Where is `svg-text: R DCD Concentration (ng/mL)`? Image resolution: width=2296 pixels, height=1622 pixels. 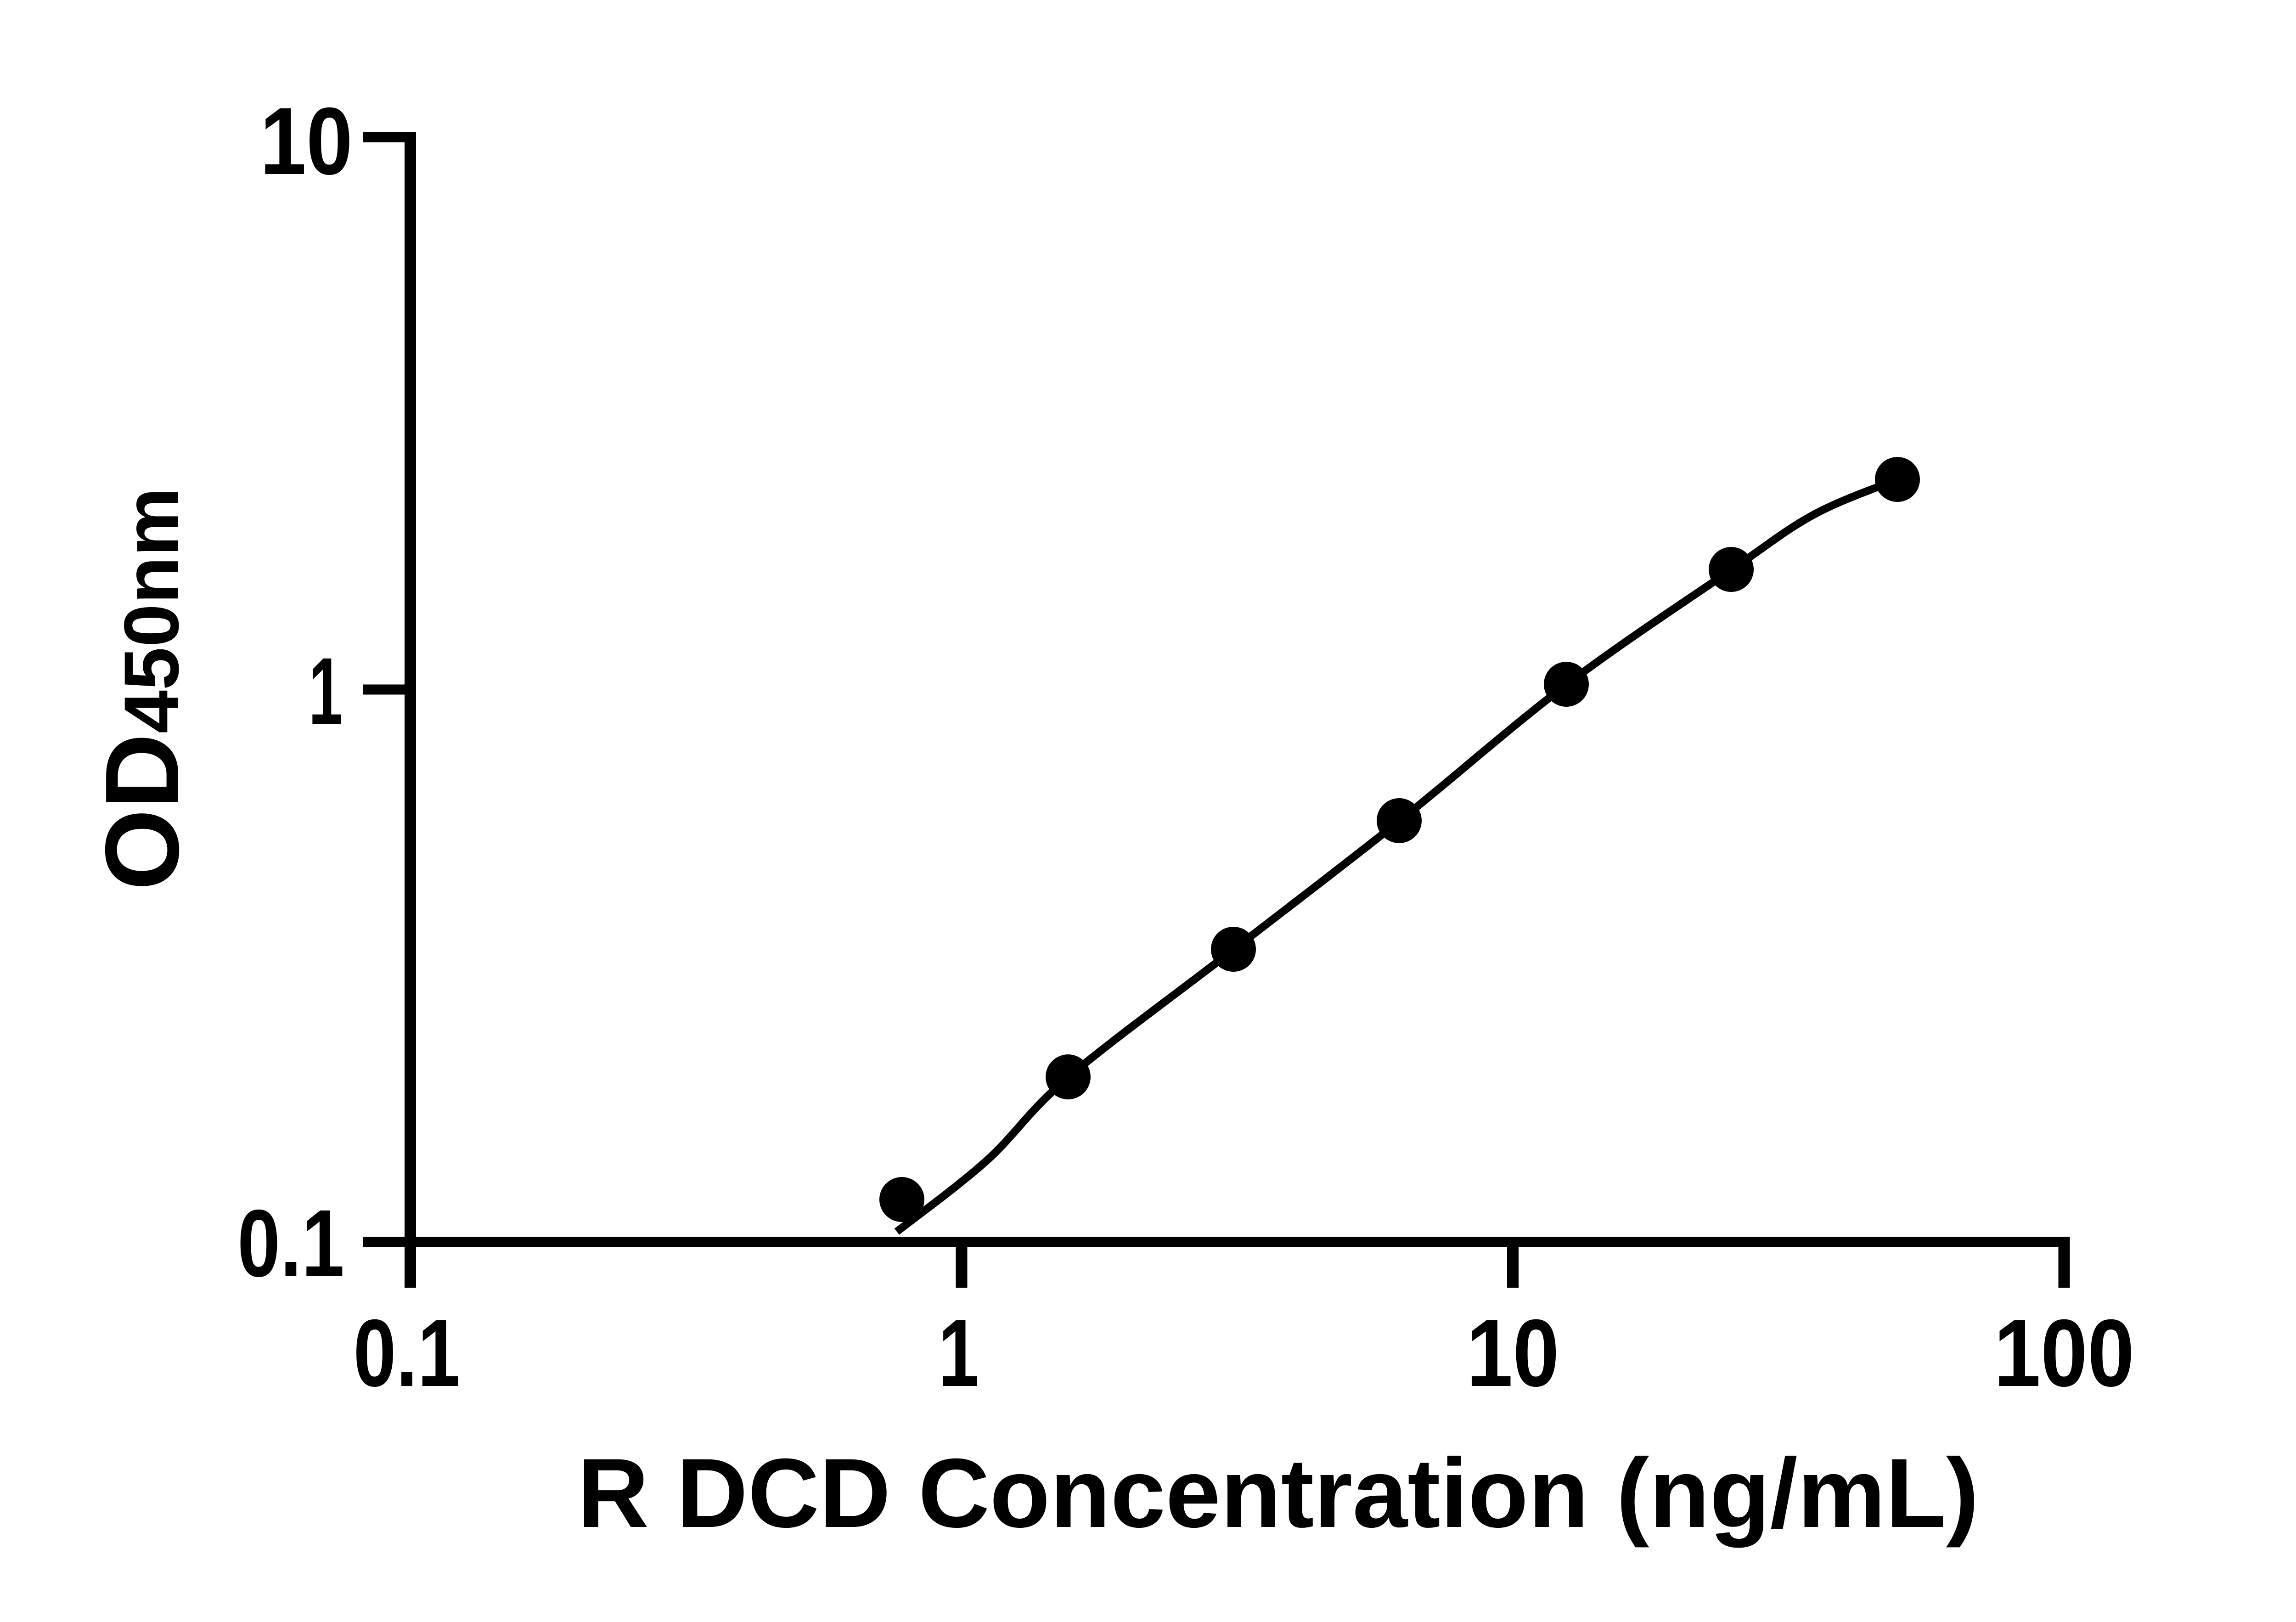 svg-text: R DCD Concentration (ng/mL) is located at coordinates (1278, 1493).